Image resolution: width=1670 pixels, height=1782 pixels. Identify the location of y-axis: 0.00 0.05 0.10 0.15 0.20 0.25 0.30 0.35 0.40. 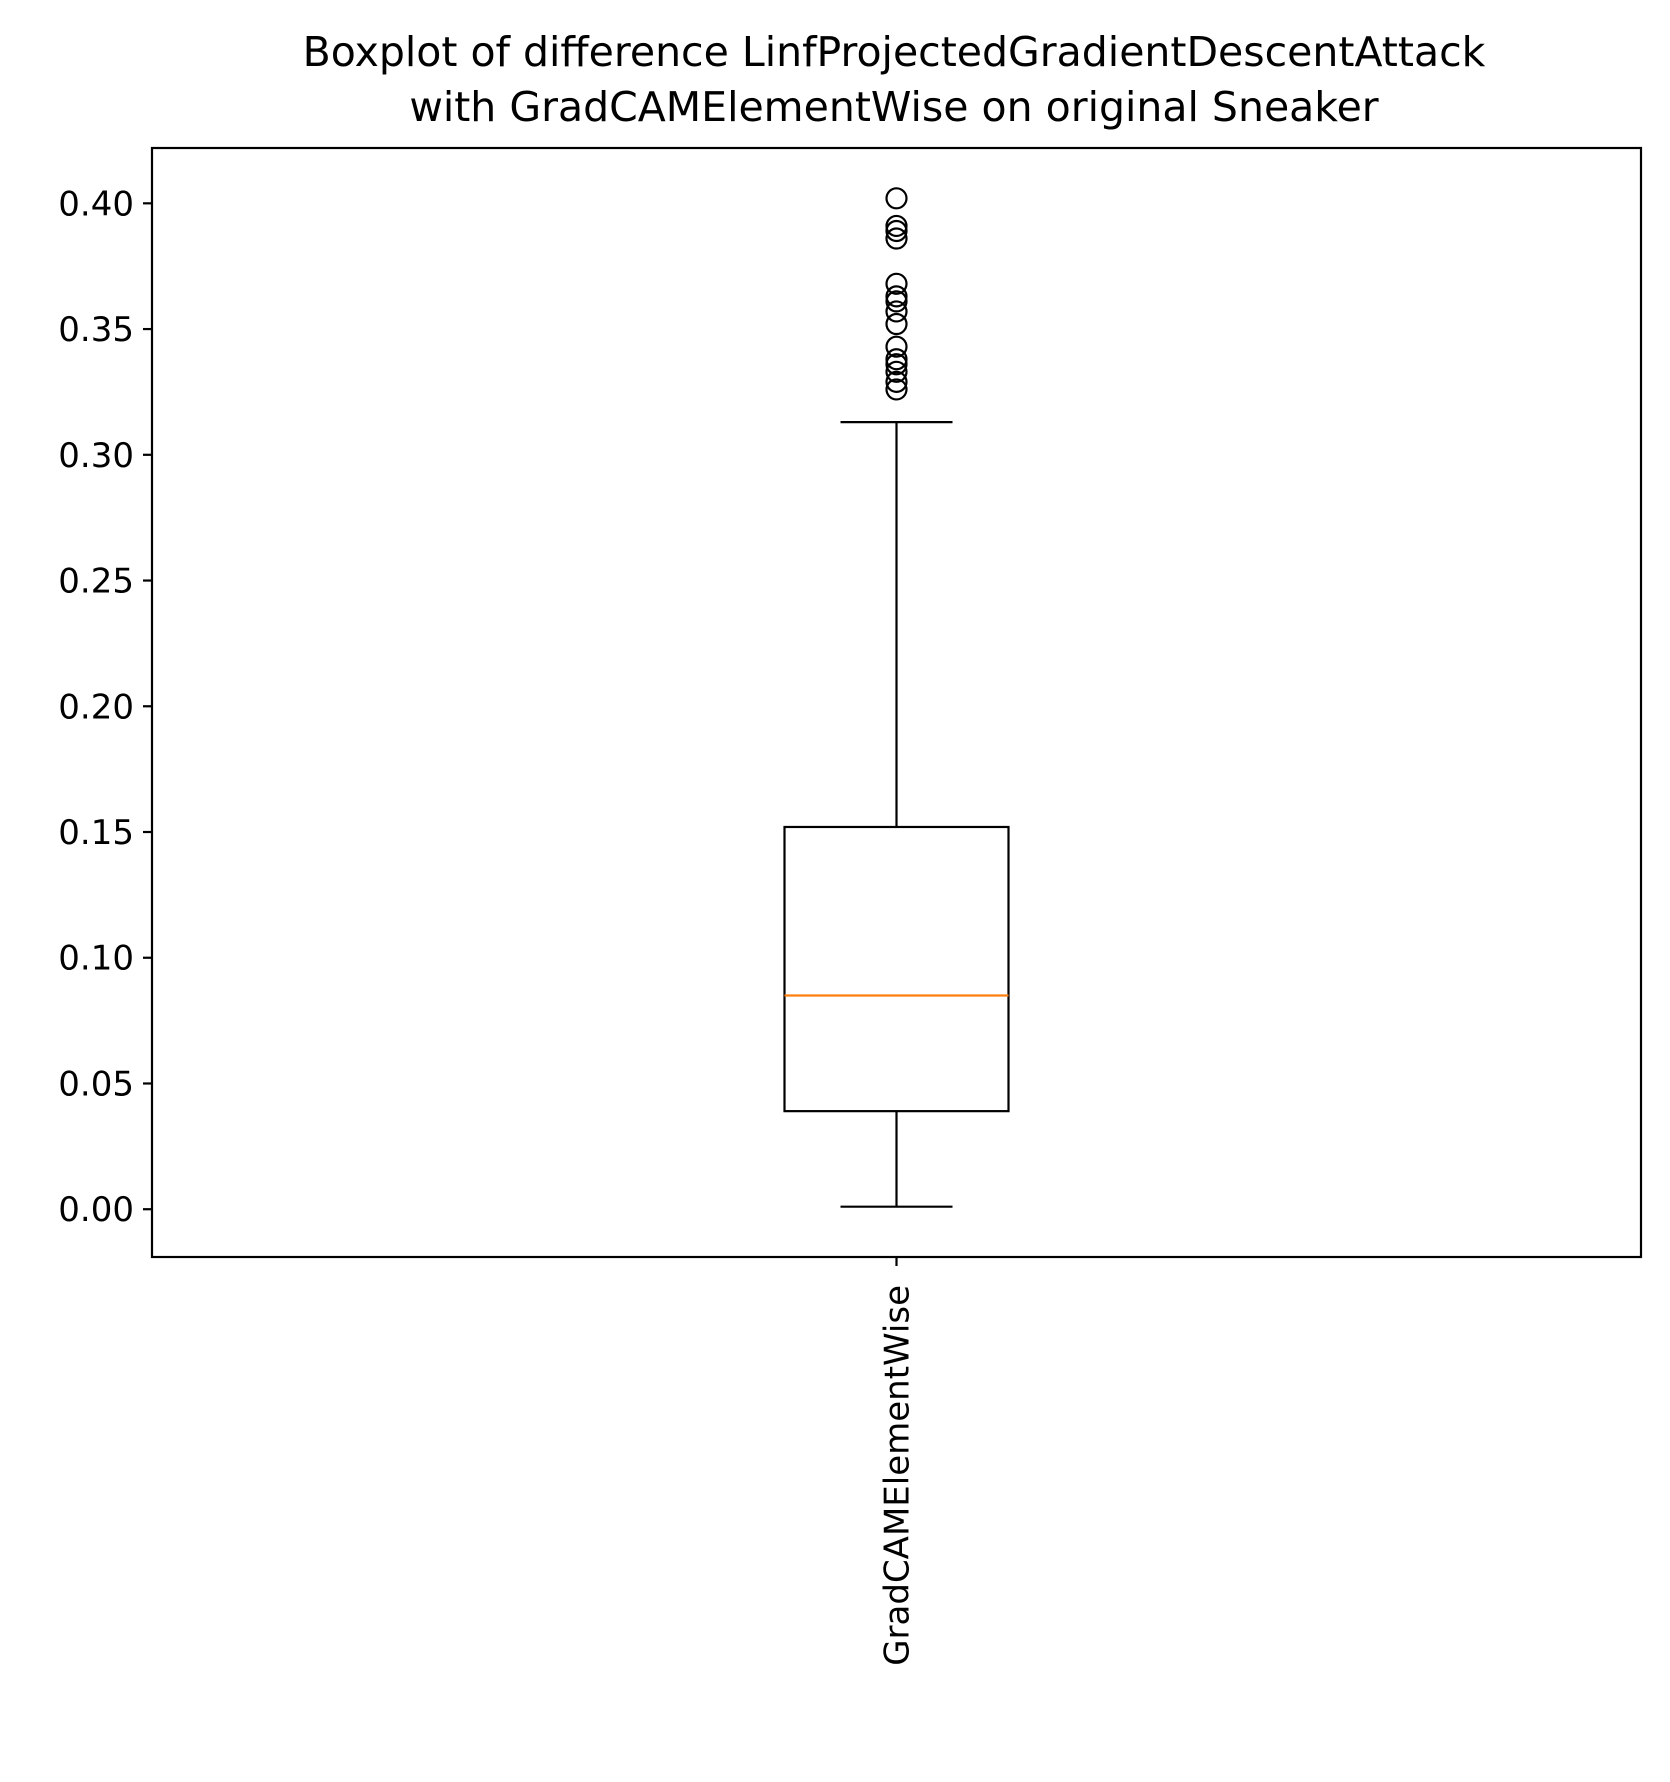
(105, 707).